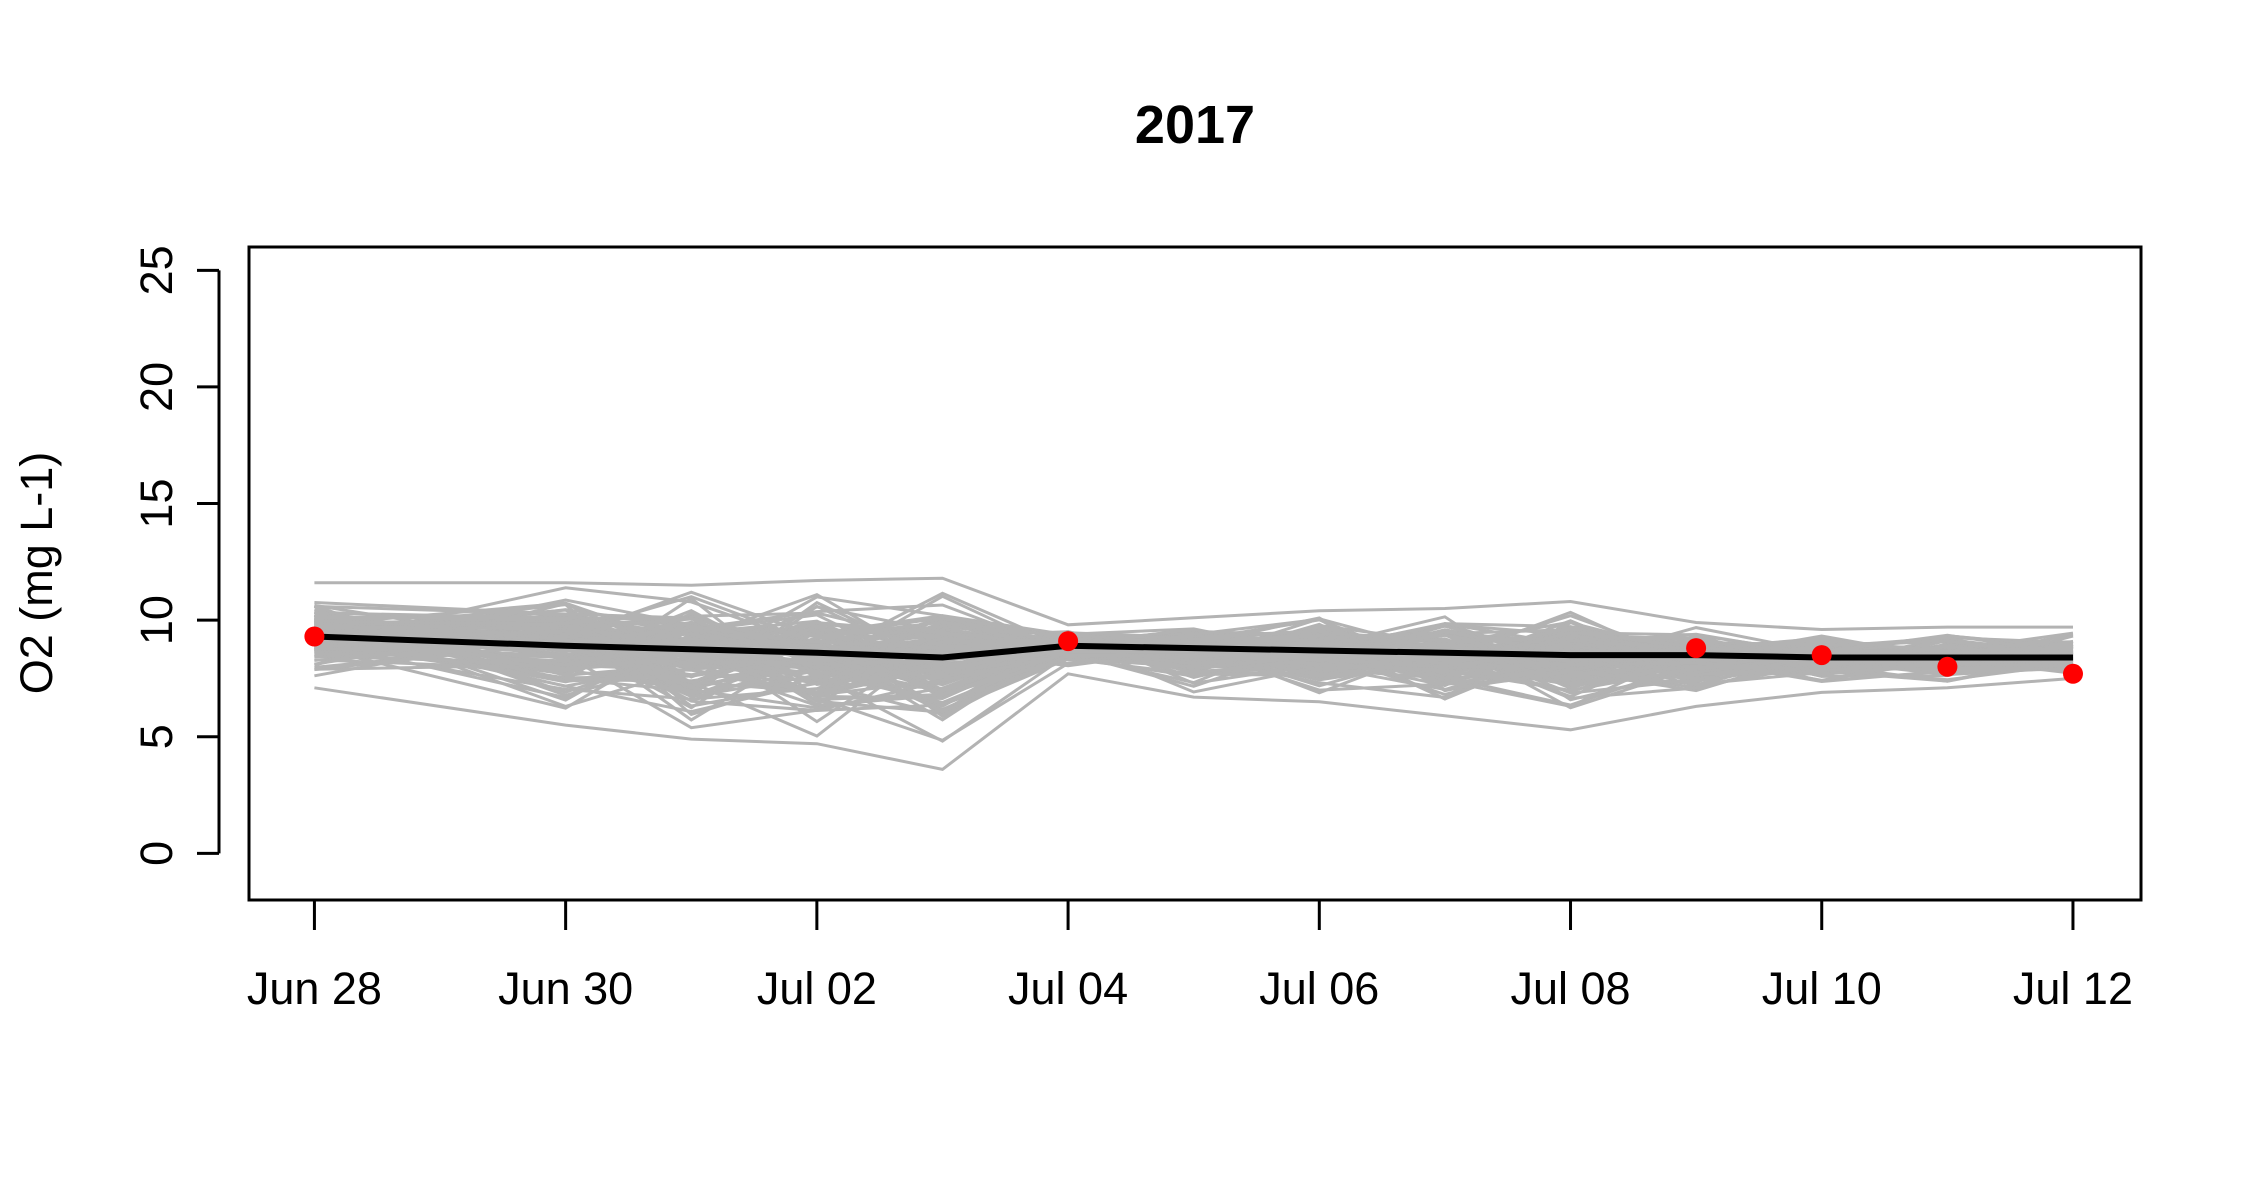  Describe the element at coordinates (1068, 988) in the screenshot. I see `x-tick-label: Jul 04` at that location.